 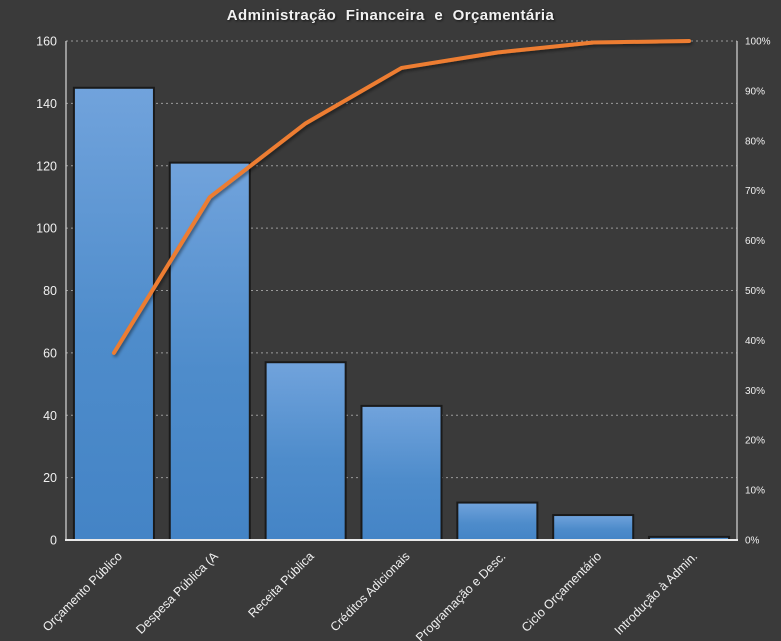 I want to click on category-label: Créditos Adicionais, so click(x=370, y=591).